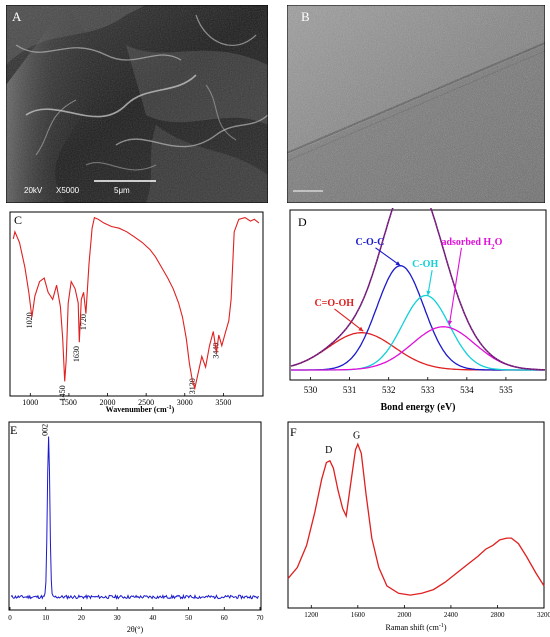  I want to click on panel-letter: D, so click(302, 222).